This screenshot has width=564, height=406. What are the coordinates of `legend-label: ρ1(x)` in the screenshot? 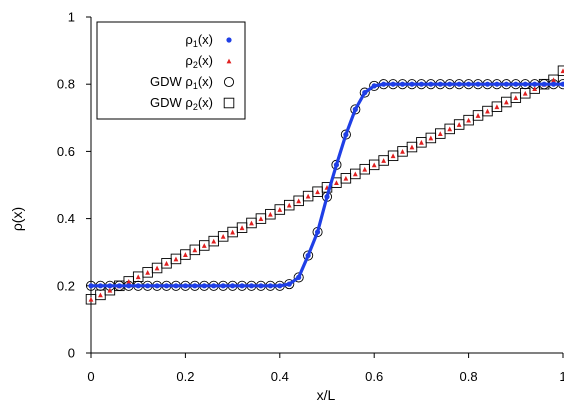 It's located at (199, 40).